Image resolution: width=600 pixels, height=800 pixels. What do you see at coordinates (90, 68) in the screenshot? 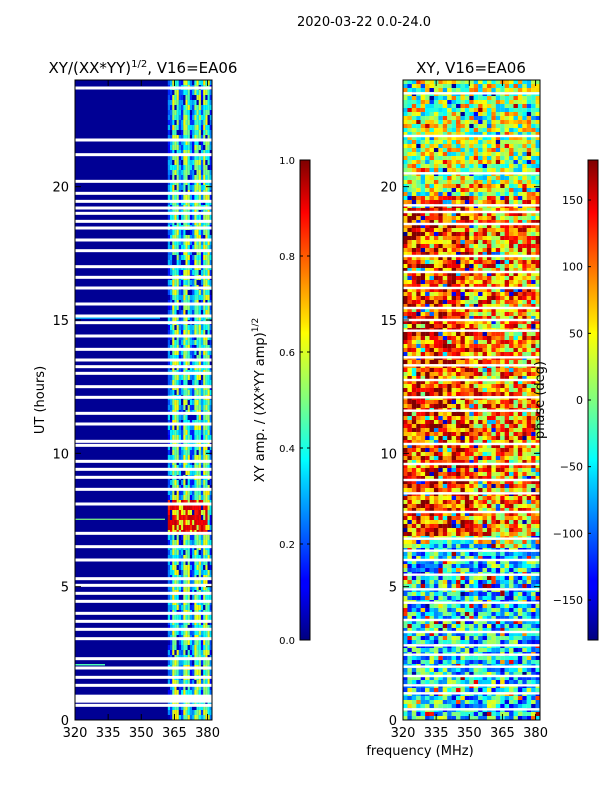
I see `amplitude-title-main: XY/(XX*YY)` at bounding box center [90, 68].